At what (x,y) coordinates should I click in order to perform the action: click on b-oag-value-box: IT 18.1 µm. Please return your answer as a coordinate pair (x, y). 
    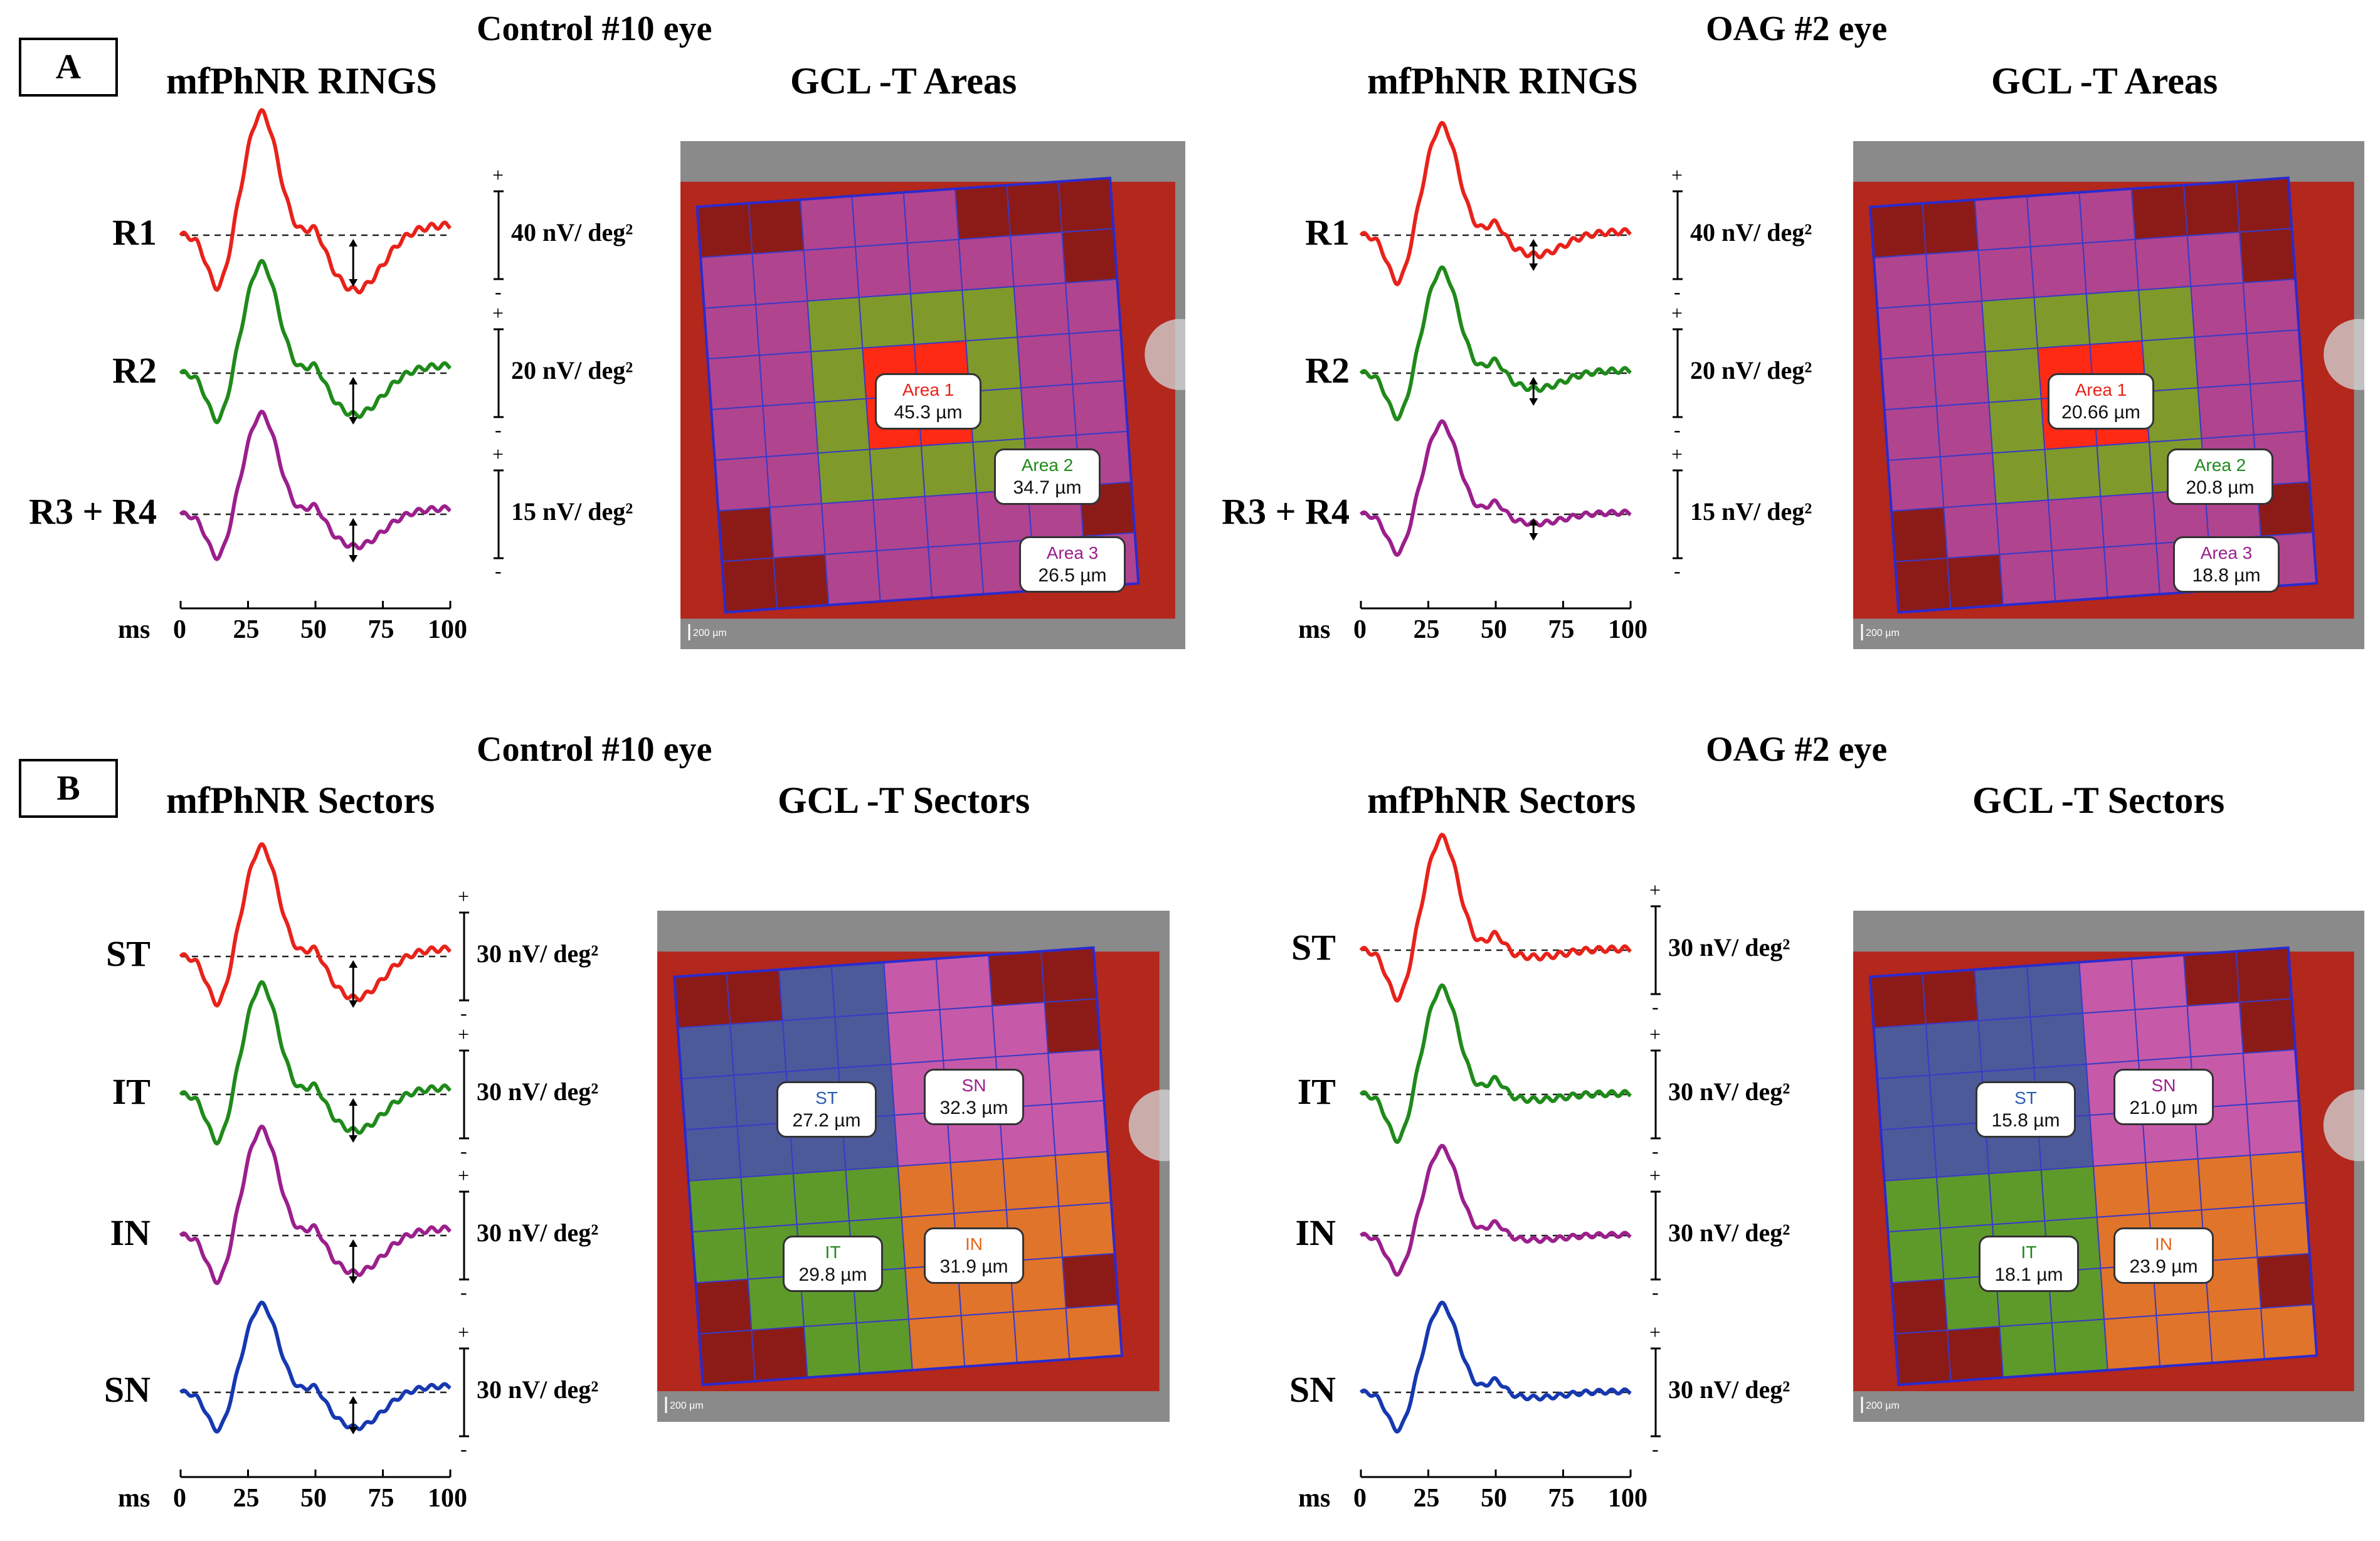
    Looking at the image, I should click on (2029, 1264).